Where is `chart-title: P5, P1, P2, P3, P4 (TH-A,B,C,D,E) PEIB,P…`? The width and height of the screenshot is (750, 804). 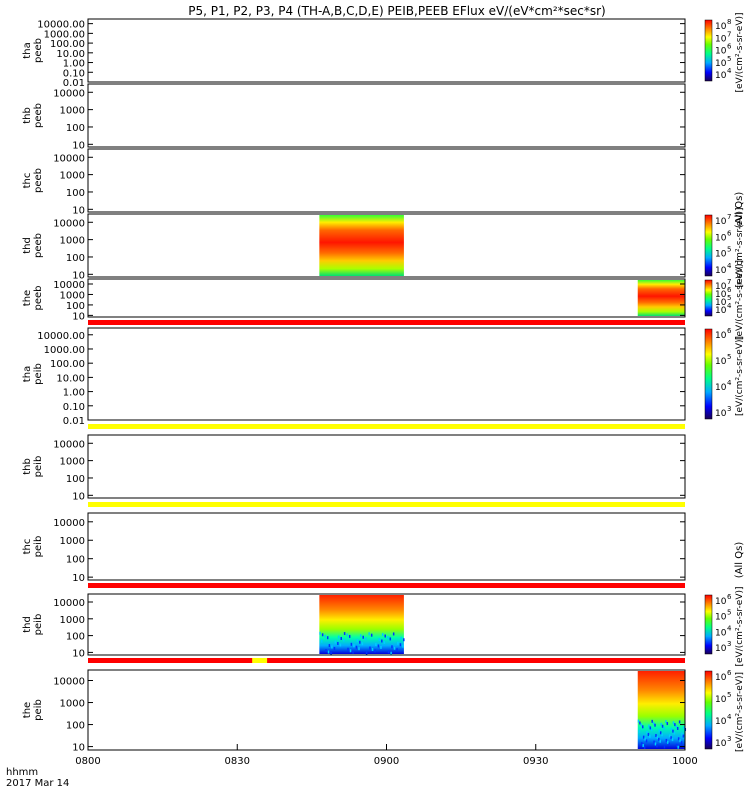 chart-title: P5, P1, P2, P3, P4 (TH-A,B,C,D,E) PEIB,P… is located at coordinates (396, 11).